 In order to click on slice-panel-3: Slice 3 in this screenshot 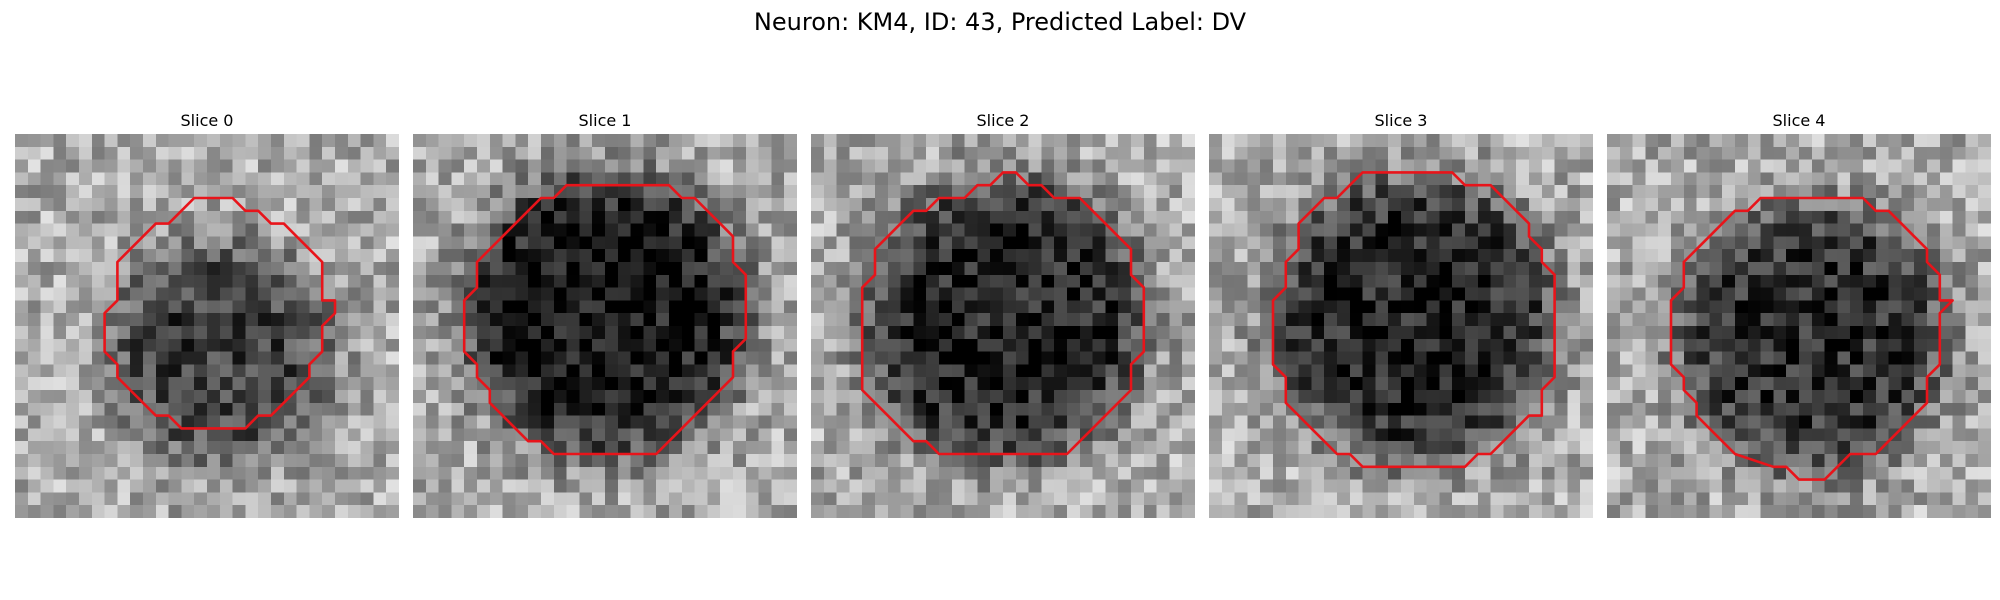, I will do `click(1401, 313)`.